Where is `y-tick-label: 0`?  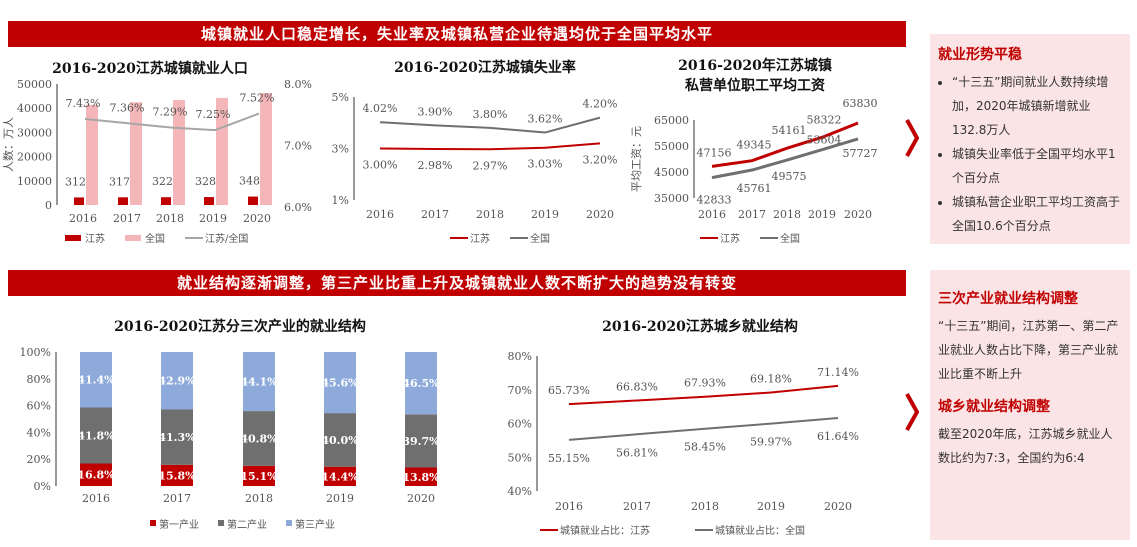
y-tick-label: 0 is located at coordinates (48, 205).